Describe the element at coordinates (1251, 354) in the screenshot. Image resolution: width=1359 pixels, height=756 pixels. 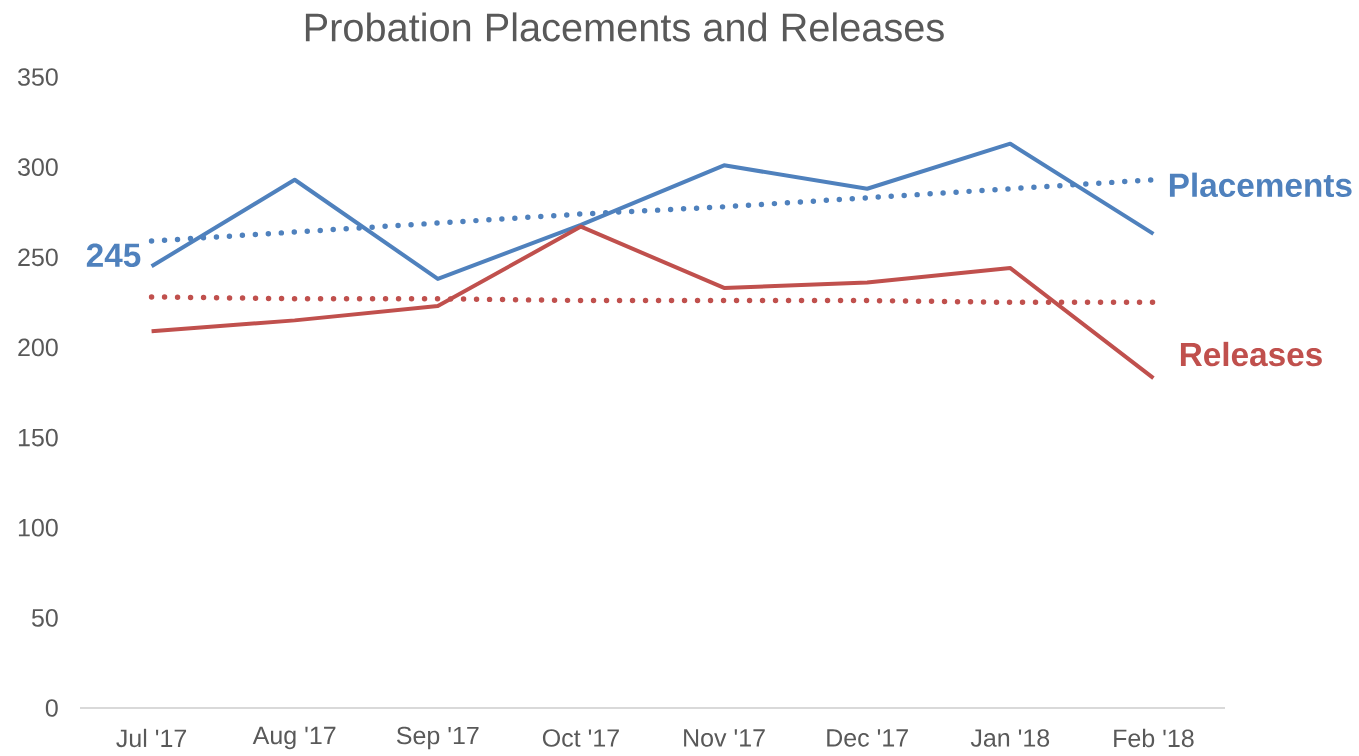
I see `series-label: Releases` at that location.